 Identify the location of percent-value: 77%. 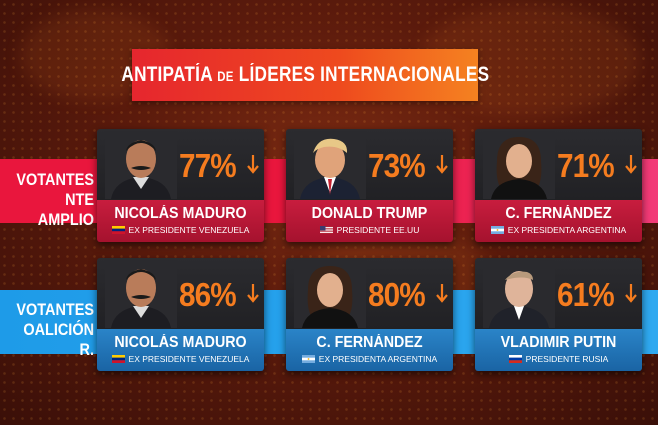
(208, 165).